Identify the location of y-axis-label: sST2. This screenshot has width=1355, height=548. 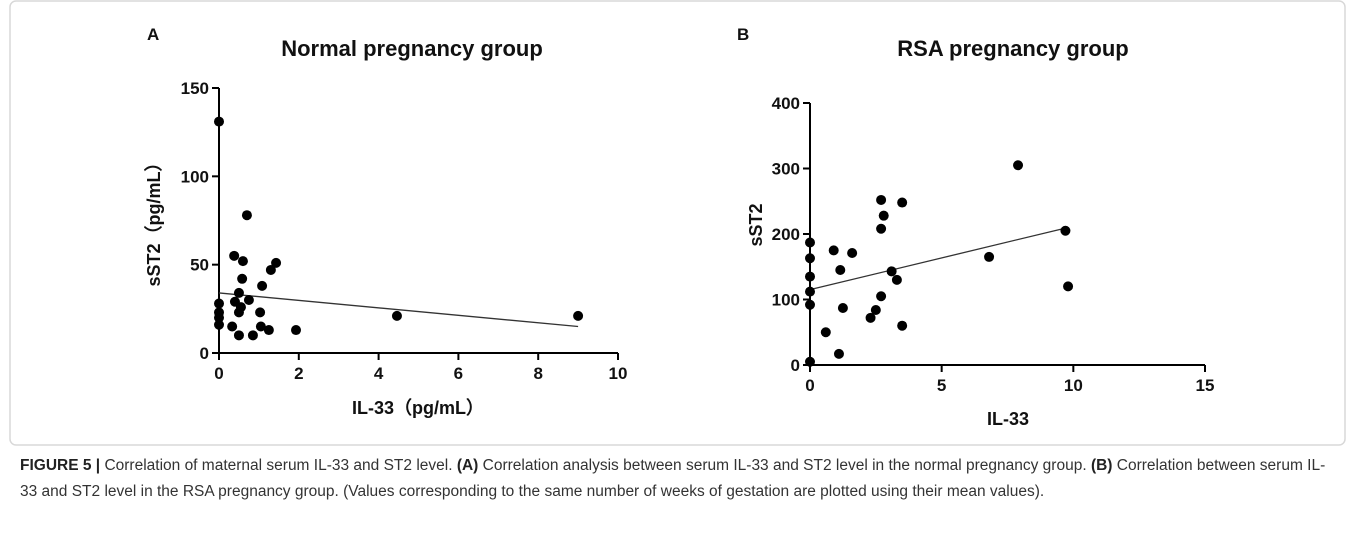
(756, 224).